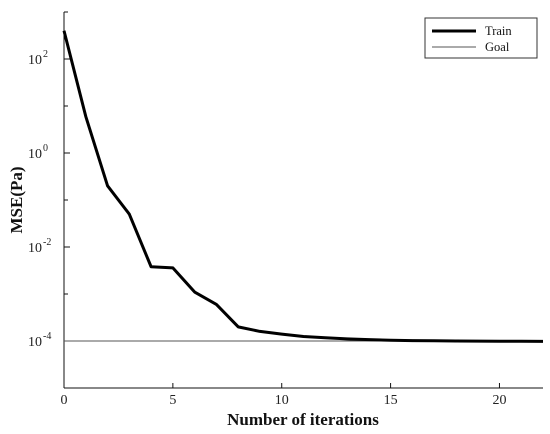  I want to click on legend-goal-label: Goal, so click(497, 47).